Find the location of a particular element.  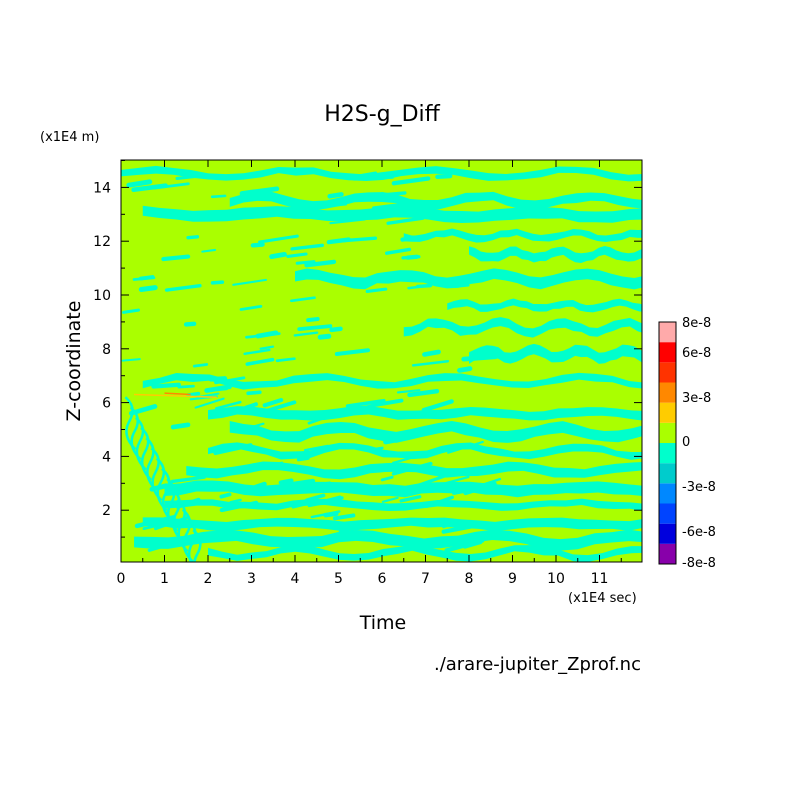

x-tick-label: 10 is located at coordinates (556, 579).